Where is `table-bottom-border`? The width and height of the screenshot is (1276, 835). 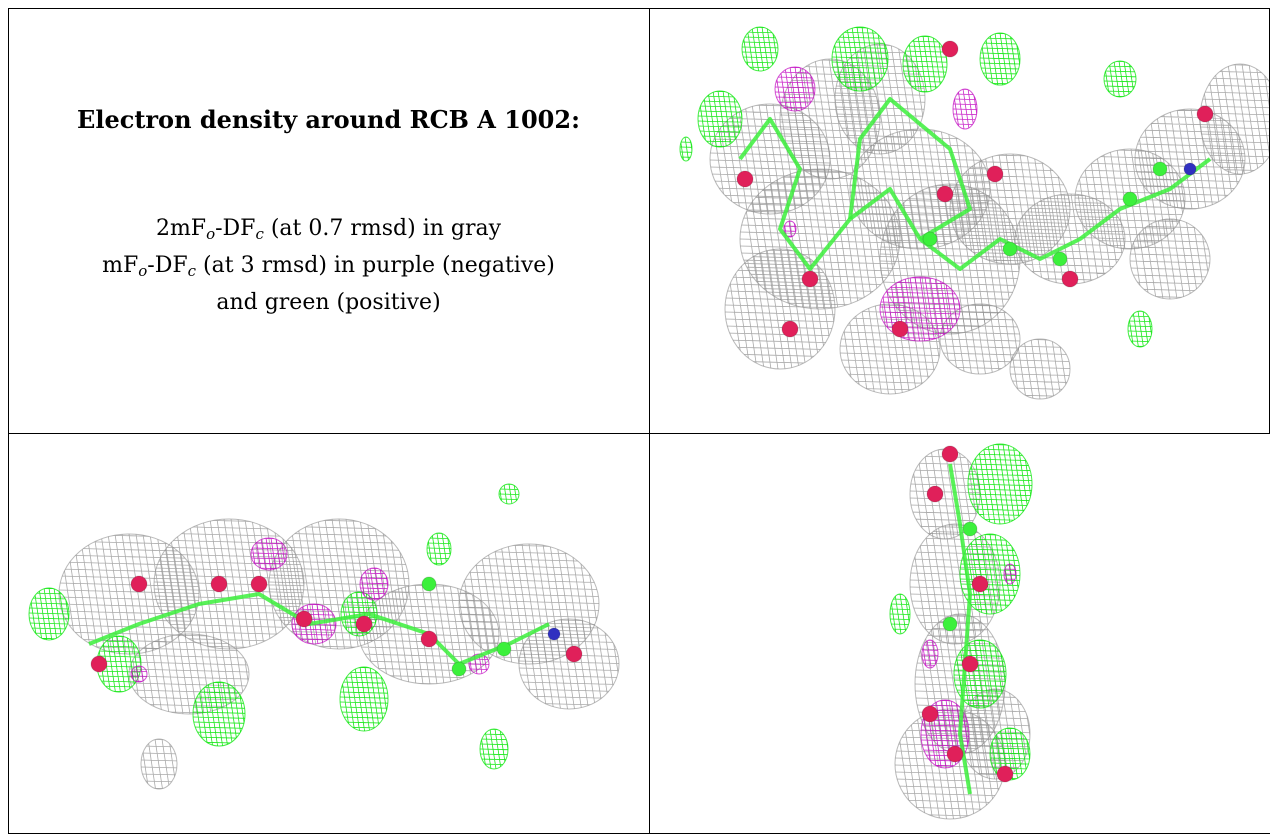 table-bottom-border is located at coordinates (639, 833).